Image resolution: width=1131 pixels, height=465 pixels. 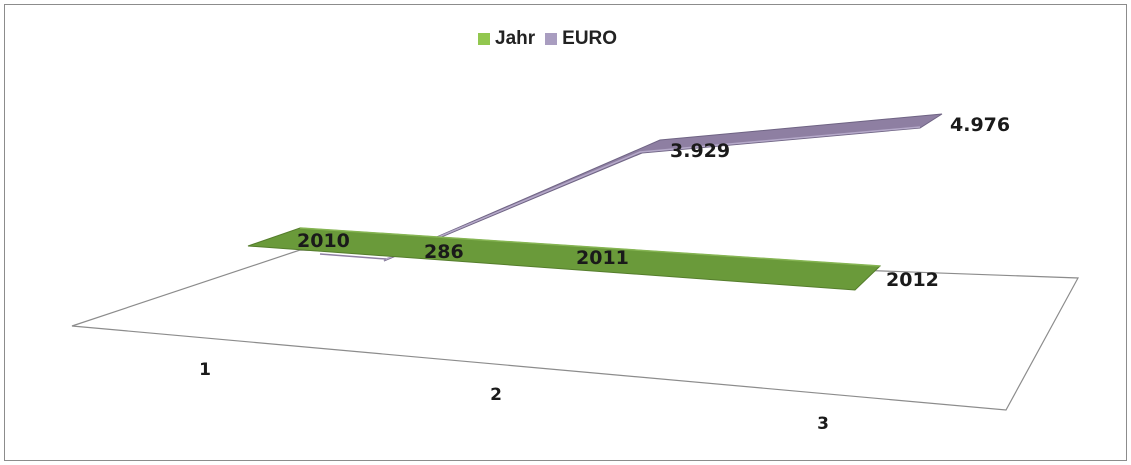 I want to click on data-label-jahr: 2011, so click(x=602, y=258).